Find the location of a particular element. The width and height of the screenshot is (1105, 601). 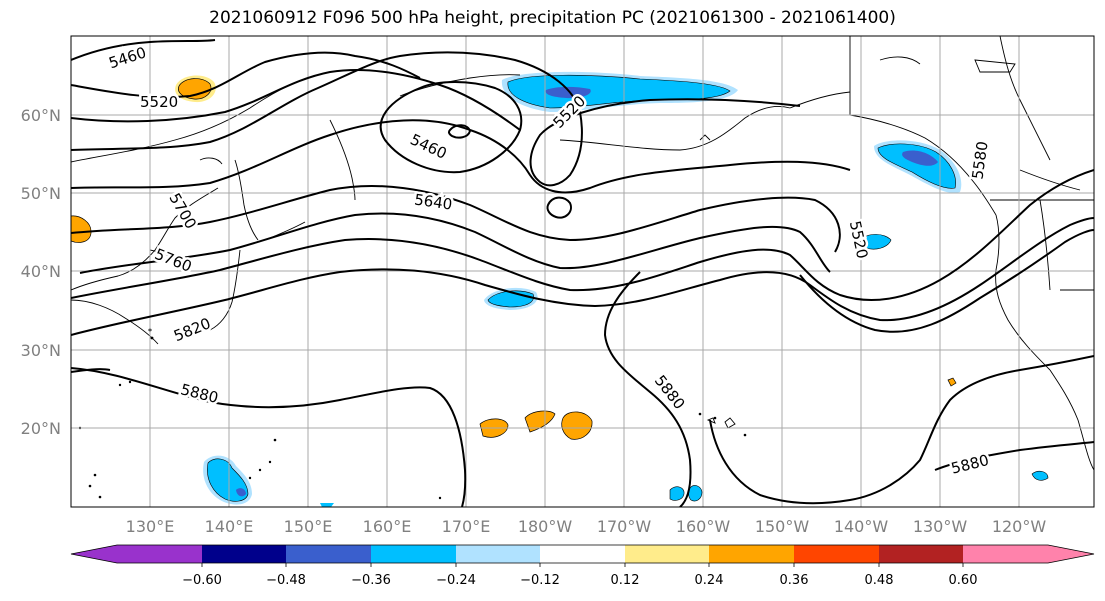

colorbar-tick-label: −0.60 is located at coordinates (202, 580).